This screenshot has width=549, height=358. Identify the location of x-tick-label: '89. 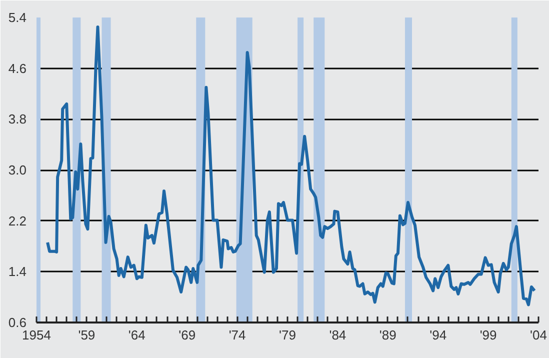
(387, 335).